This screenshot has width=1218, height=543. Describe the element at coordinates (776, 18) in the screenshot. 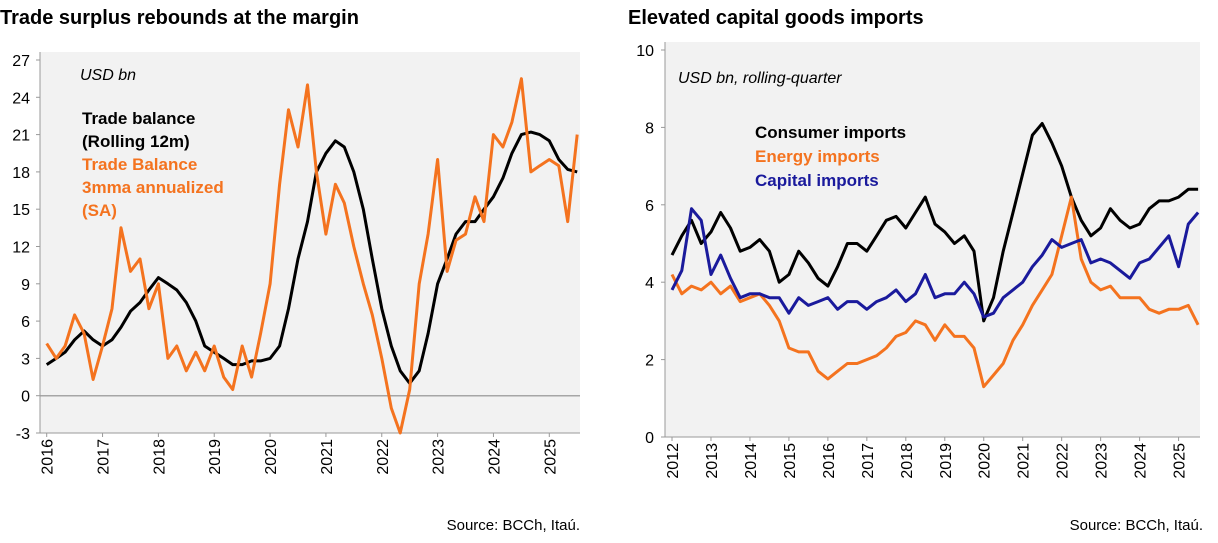

I see `chart-title: Elevated capital goods imports` at that location.